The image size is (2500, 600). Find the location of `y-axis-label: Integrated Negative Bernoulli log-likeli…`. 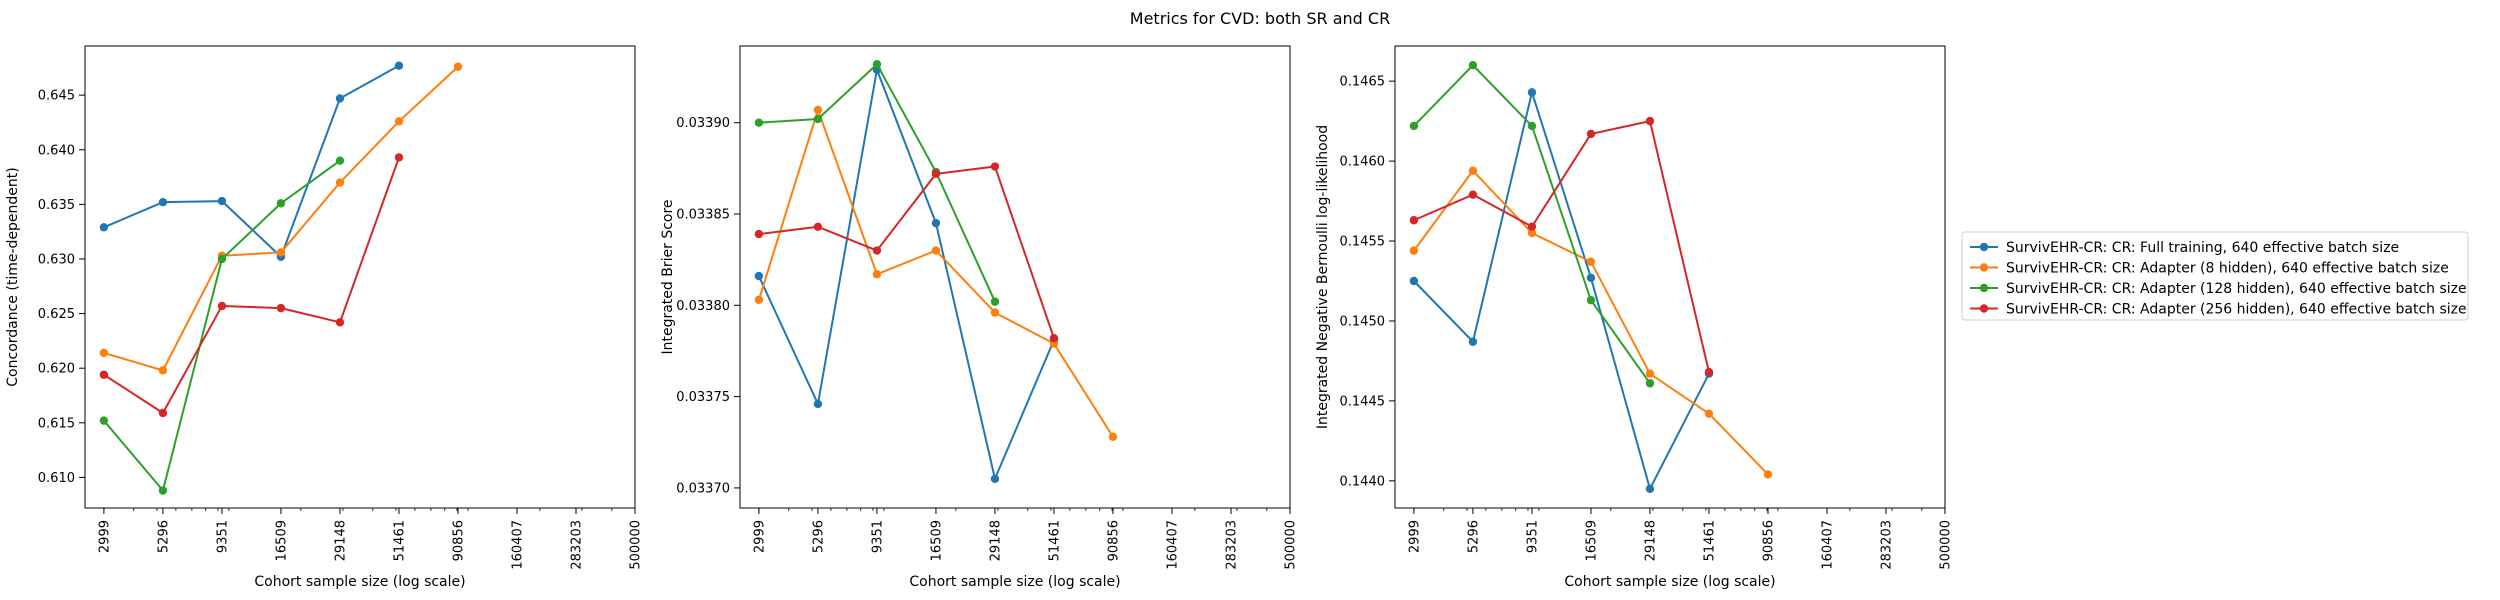

y-axis-label: Integrated Negative Bernoulli log-likeli… is located at coordinates (1323, 277).